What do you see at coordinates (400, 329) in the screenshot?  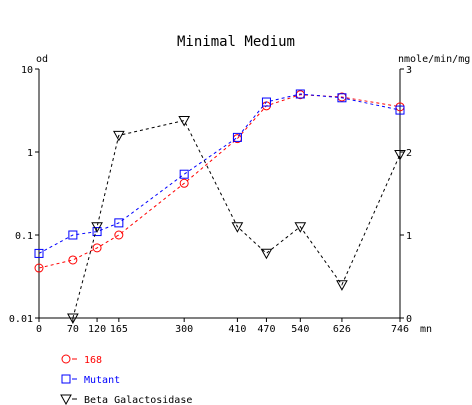 I see `x-tick-label: 746` at bounding box center [400, 329].